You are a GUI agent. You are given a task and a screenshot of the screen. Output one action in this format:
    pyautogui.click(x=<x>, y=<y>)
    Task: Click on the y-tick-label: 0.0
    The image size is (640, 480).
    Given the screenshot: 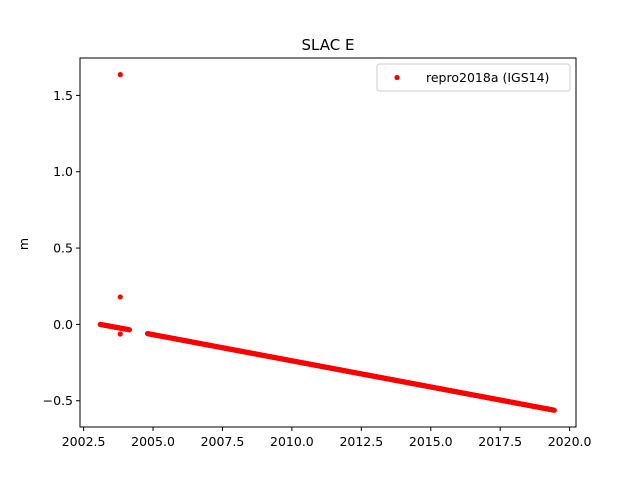 What is the action you would take?
    pyautogui.click(x=63, y=324)
    